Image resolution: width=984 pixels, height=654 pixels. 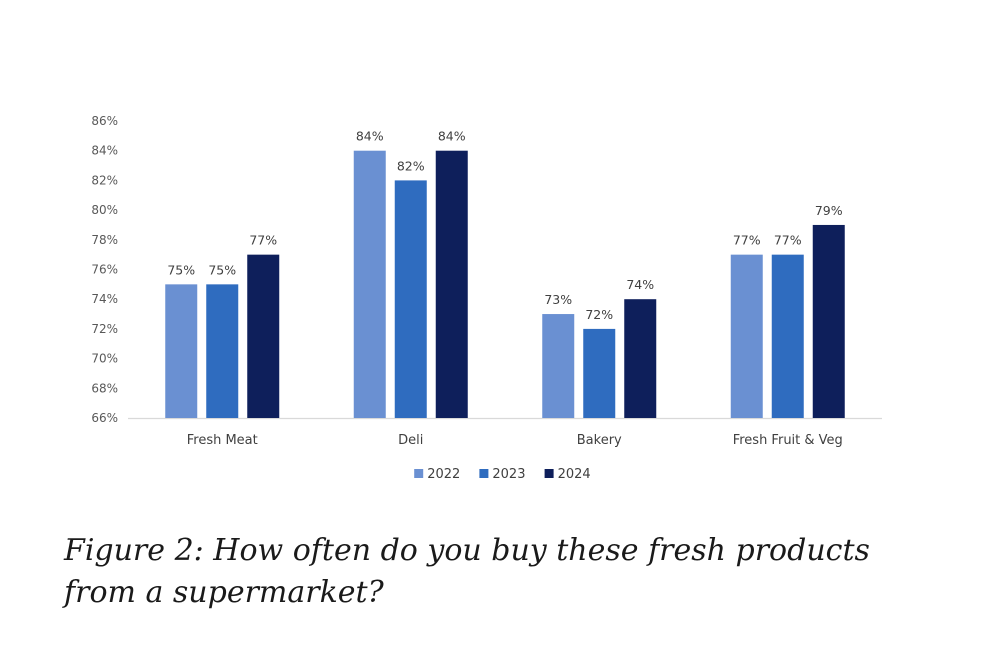 I want to click on y-tick-label: 86%, so click(x=104, y=121).